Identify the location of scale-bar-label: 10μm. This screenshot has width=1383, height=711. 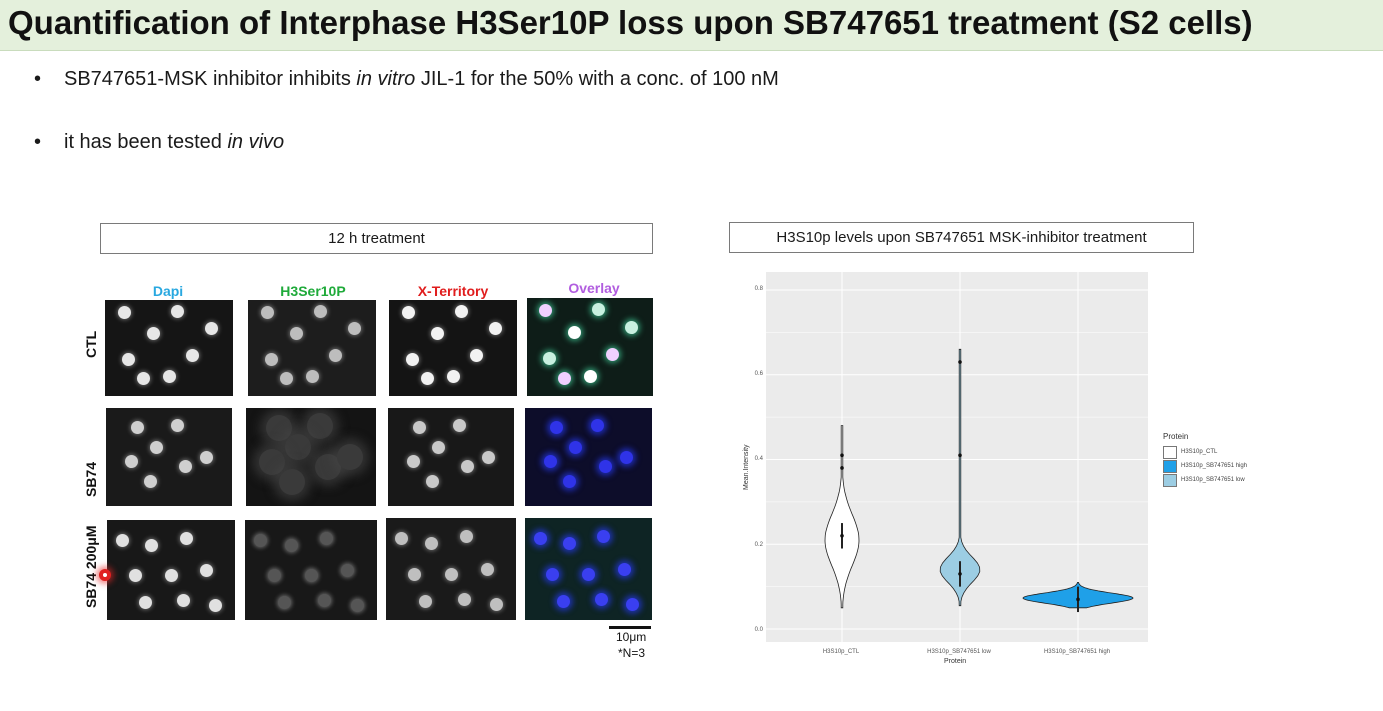
(631, 637).